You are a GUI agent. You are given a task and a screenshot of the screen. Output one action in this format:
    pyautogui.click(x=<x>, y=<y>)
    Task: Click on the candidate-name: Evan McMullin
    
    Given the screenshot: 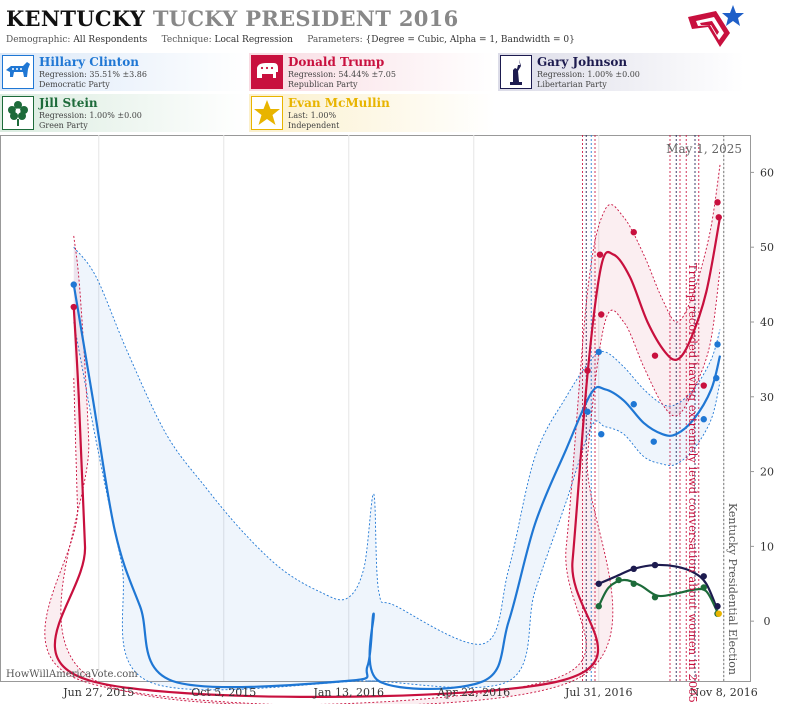 What is the action you would take?
    pyautogui.click(x=339, y=103)
    